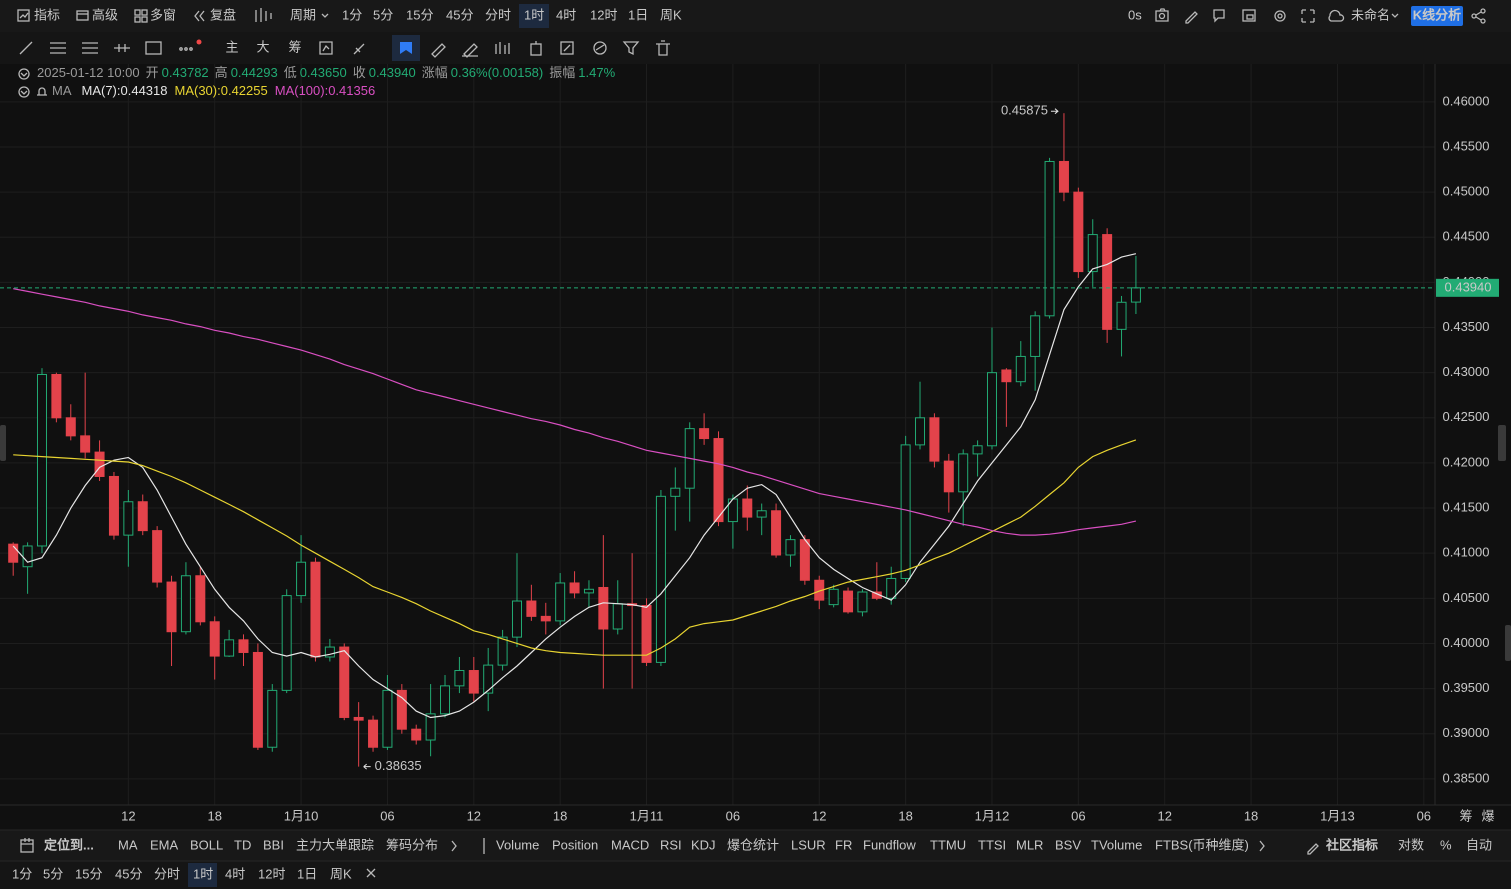 The height and width of the screenshot is (889, 1511). What do you see at coordinates (669, 858) in the screenshot?
I see `indicator-icons` at bounding box center [669, 858].